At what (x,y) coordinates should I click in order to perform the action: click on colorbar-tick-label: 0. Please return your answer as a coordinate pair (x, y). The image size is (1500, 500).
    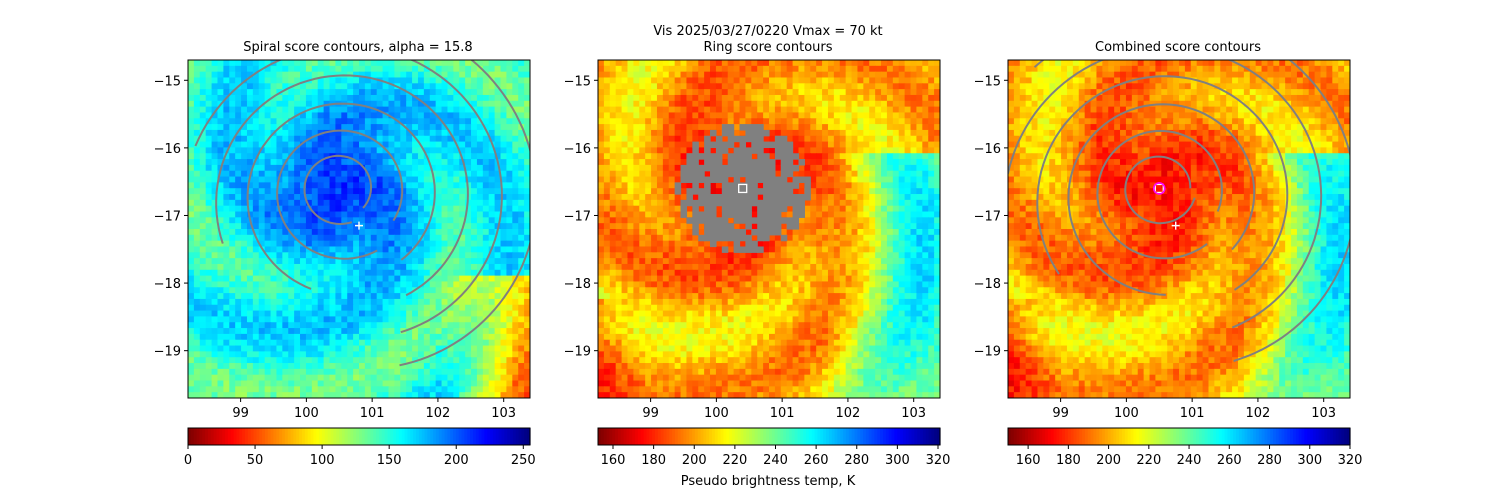
    Looking at the image, I should click on (188, 460).